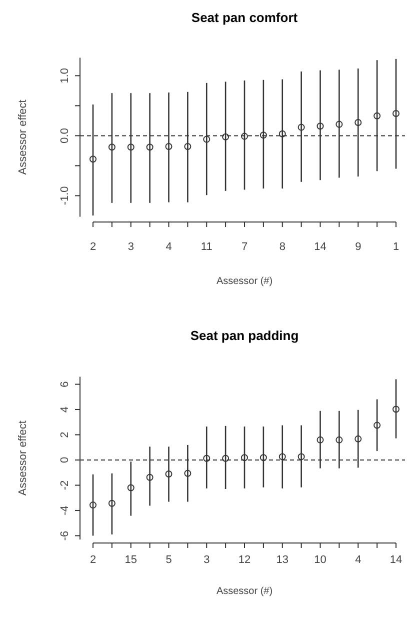 This screenshot has height=617, width=407. I want to click on x-tick-label: 8, so click(282, 247).